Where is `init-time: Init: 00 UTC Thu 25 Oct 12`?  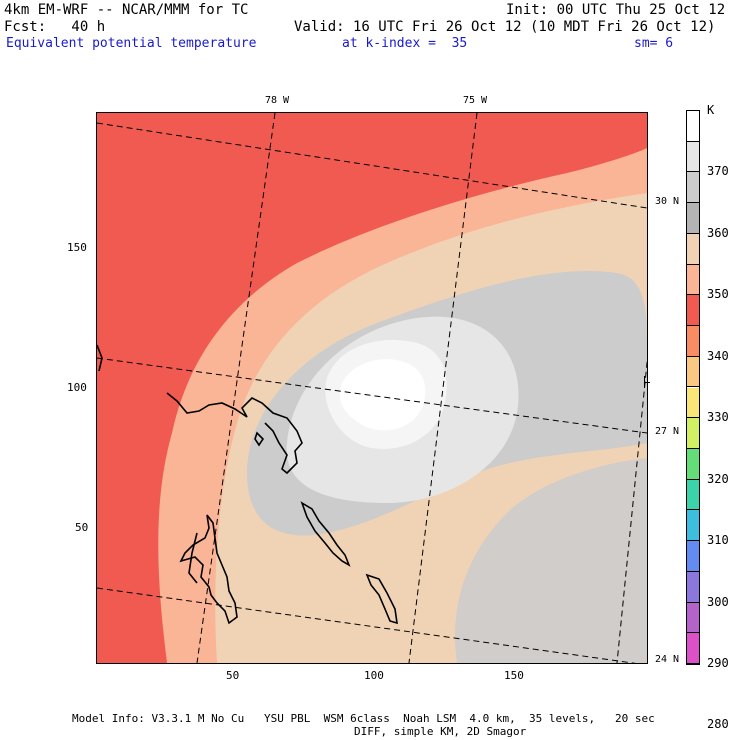
init-time: Init: 00 UTC Thu 25 Oct 12 is located at coordinates (616, 10).